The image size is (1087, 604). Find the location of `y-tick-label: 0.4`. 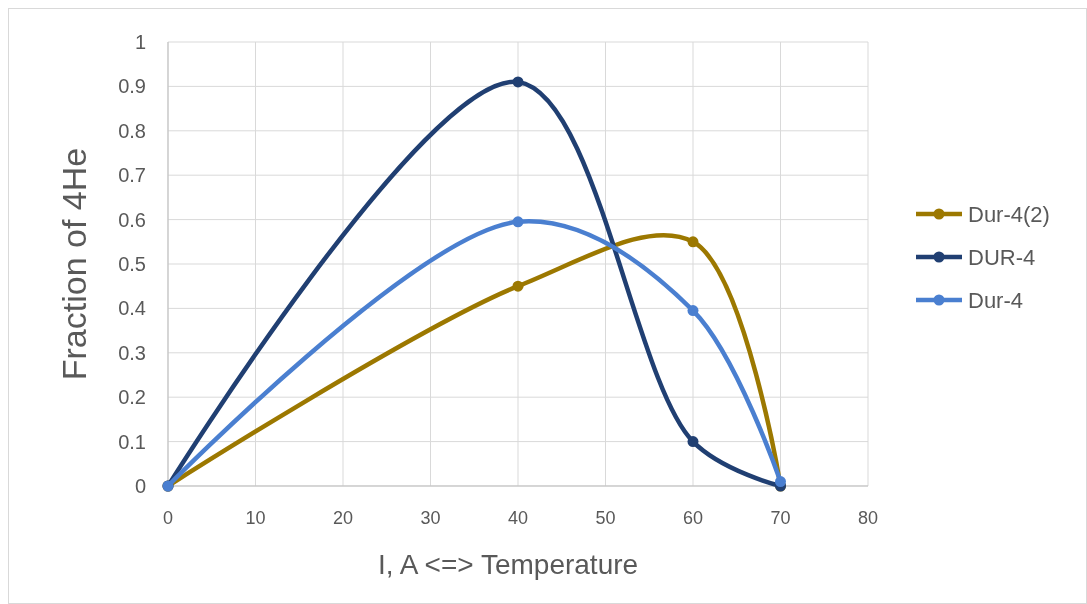

y-tick-label: 0.4 is located at coordinates (132, 308).